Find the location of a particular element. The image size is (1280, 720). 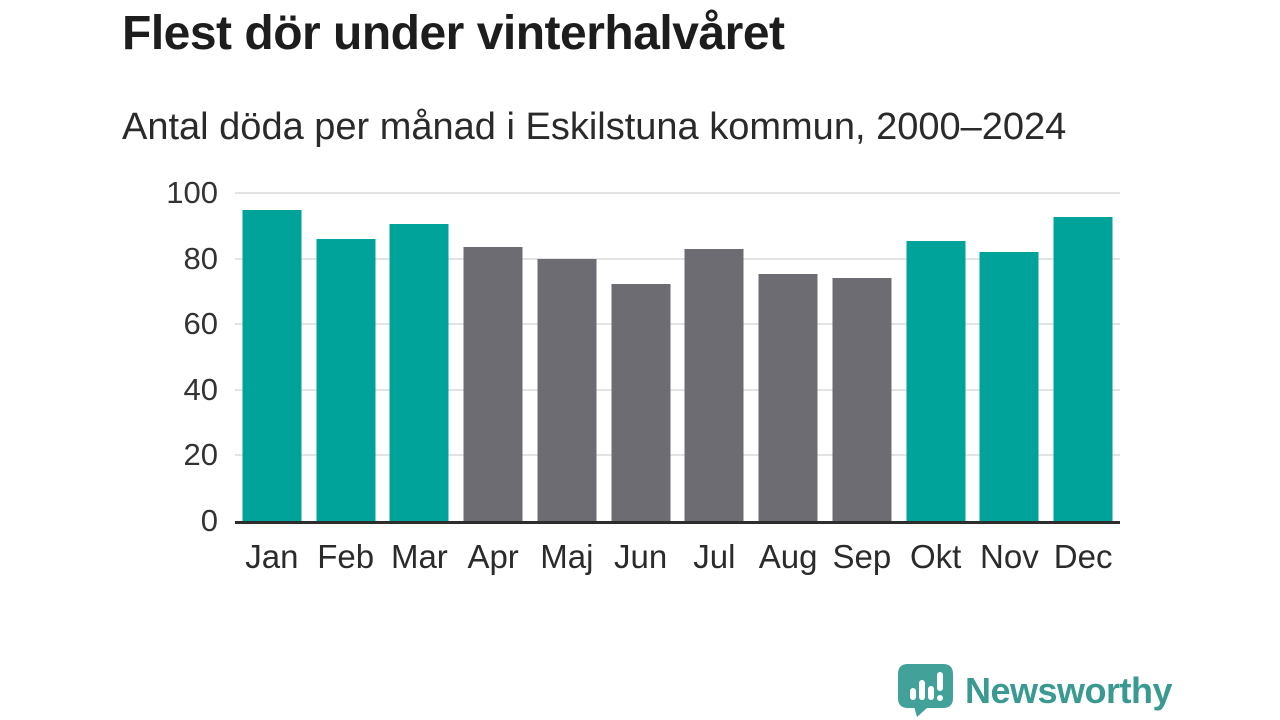

x-tick-label-apr: Apr is located at coordinates (493, 556).